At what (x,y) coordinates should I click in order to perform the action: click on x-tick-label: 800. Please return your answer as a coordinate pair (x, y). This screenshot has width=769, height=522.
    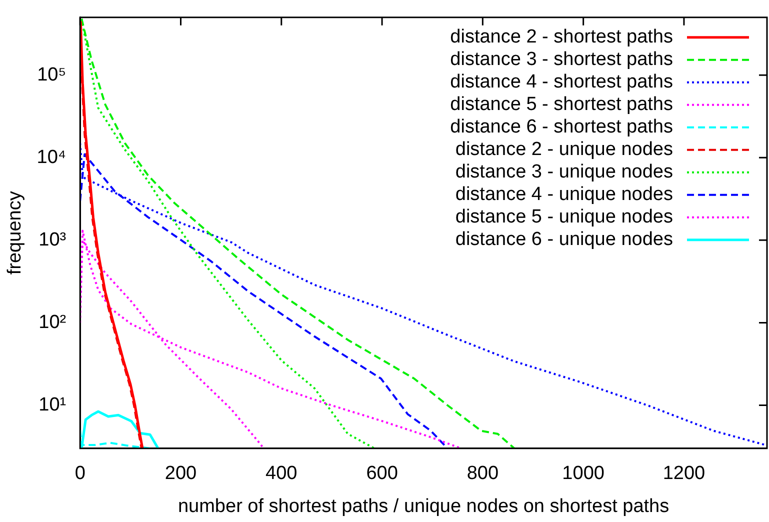
    Looking at the image, I should click on (482, 473).